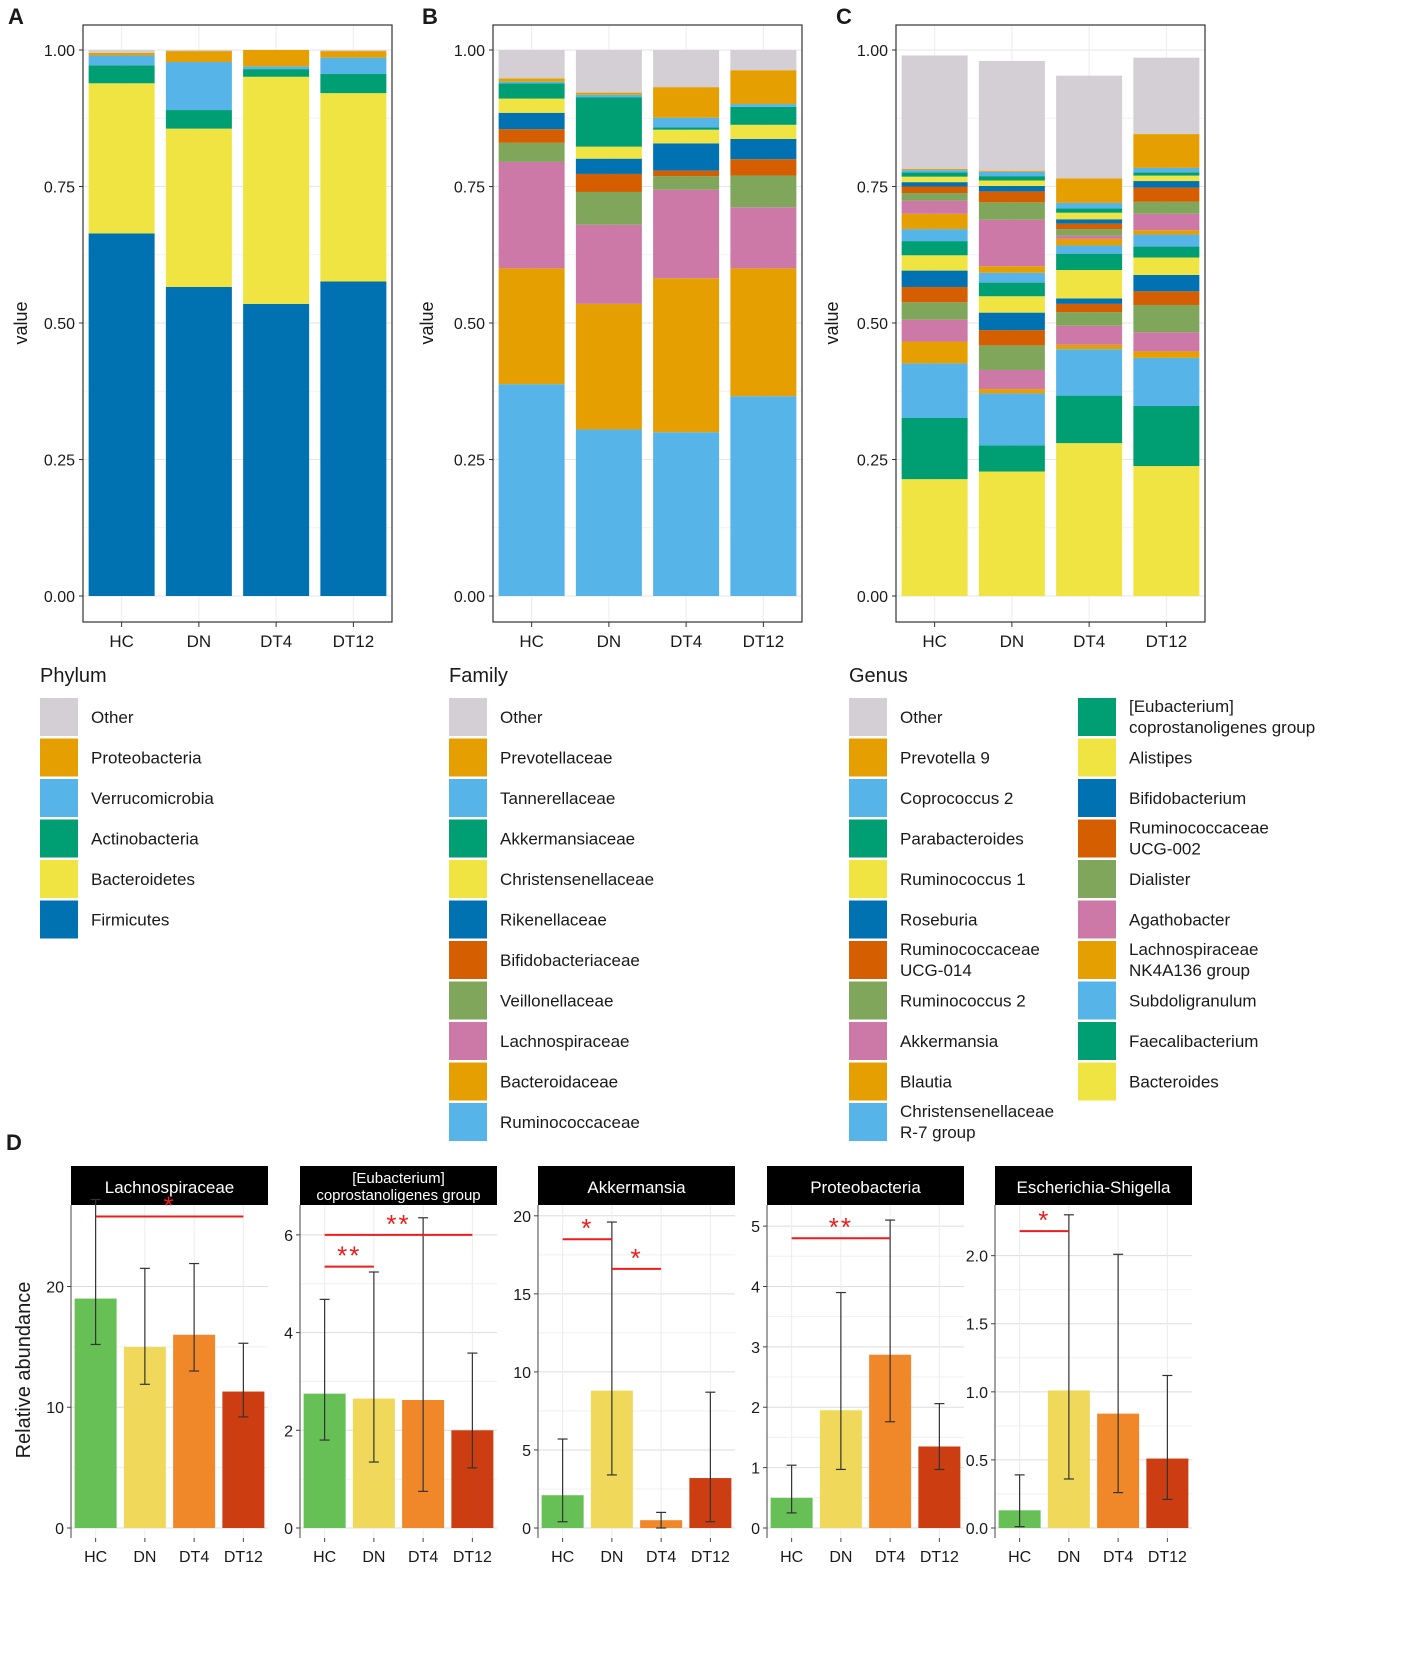 The width and height of the screenshot is (1415, 1664). What do you see at coordinates (868, 838) in the screenshot?
I see `legend-key-parabacteroides` at bounding box center [868, 838].